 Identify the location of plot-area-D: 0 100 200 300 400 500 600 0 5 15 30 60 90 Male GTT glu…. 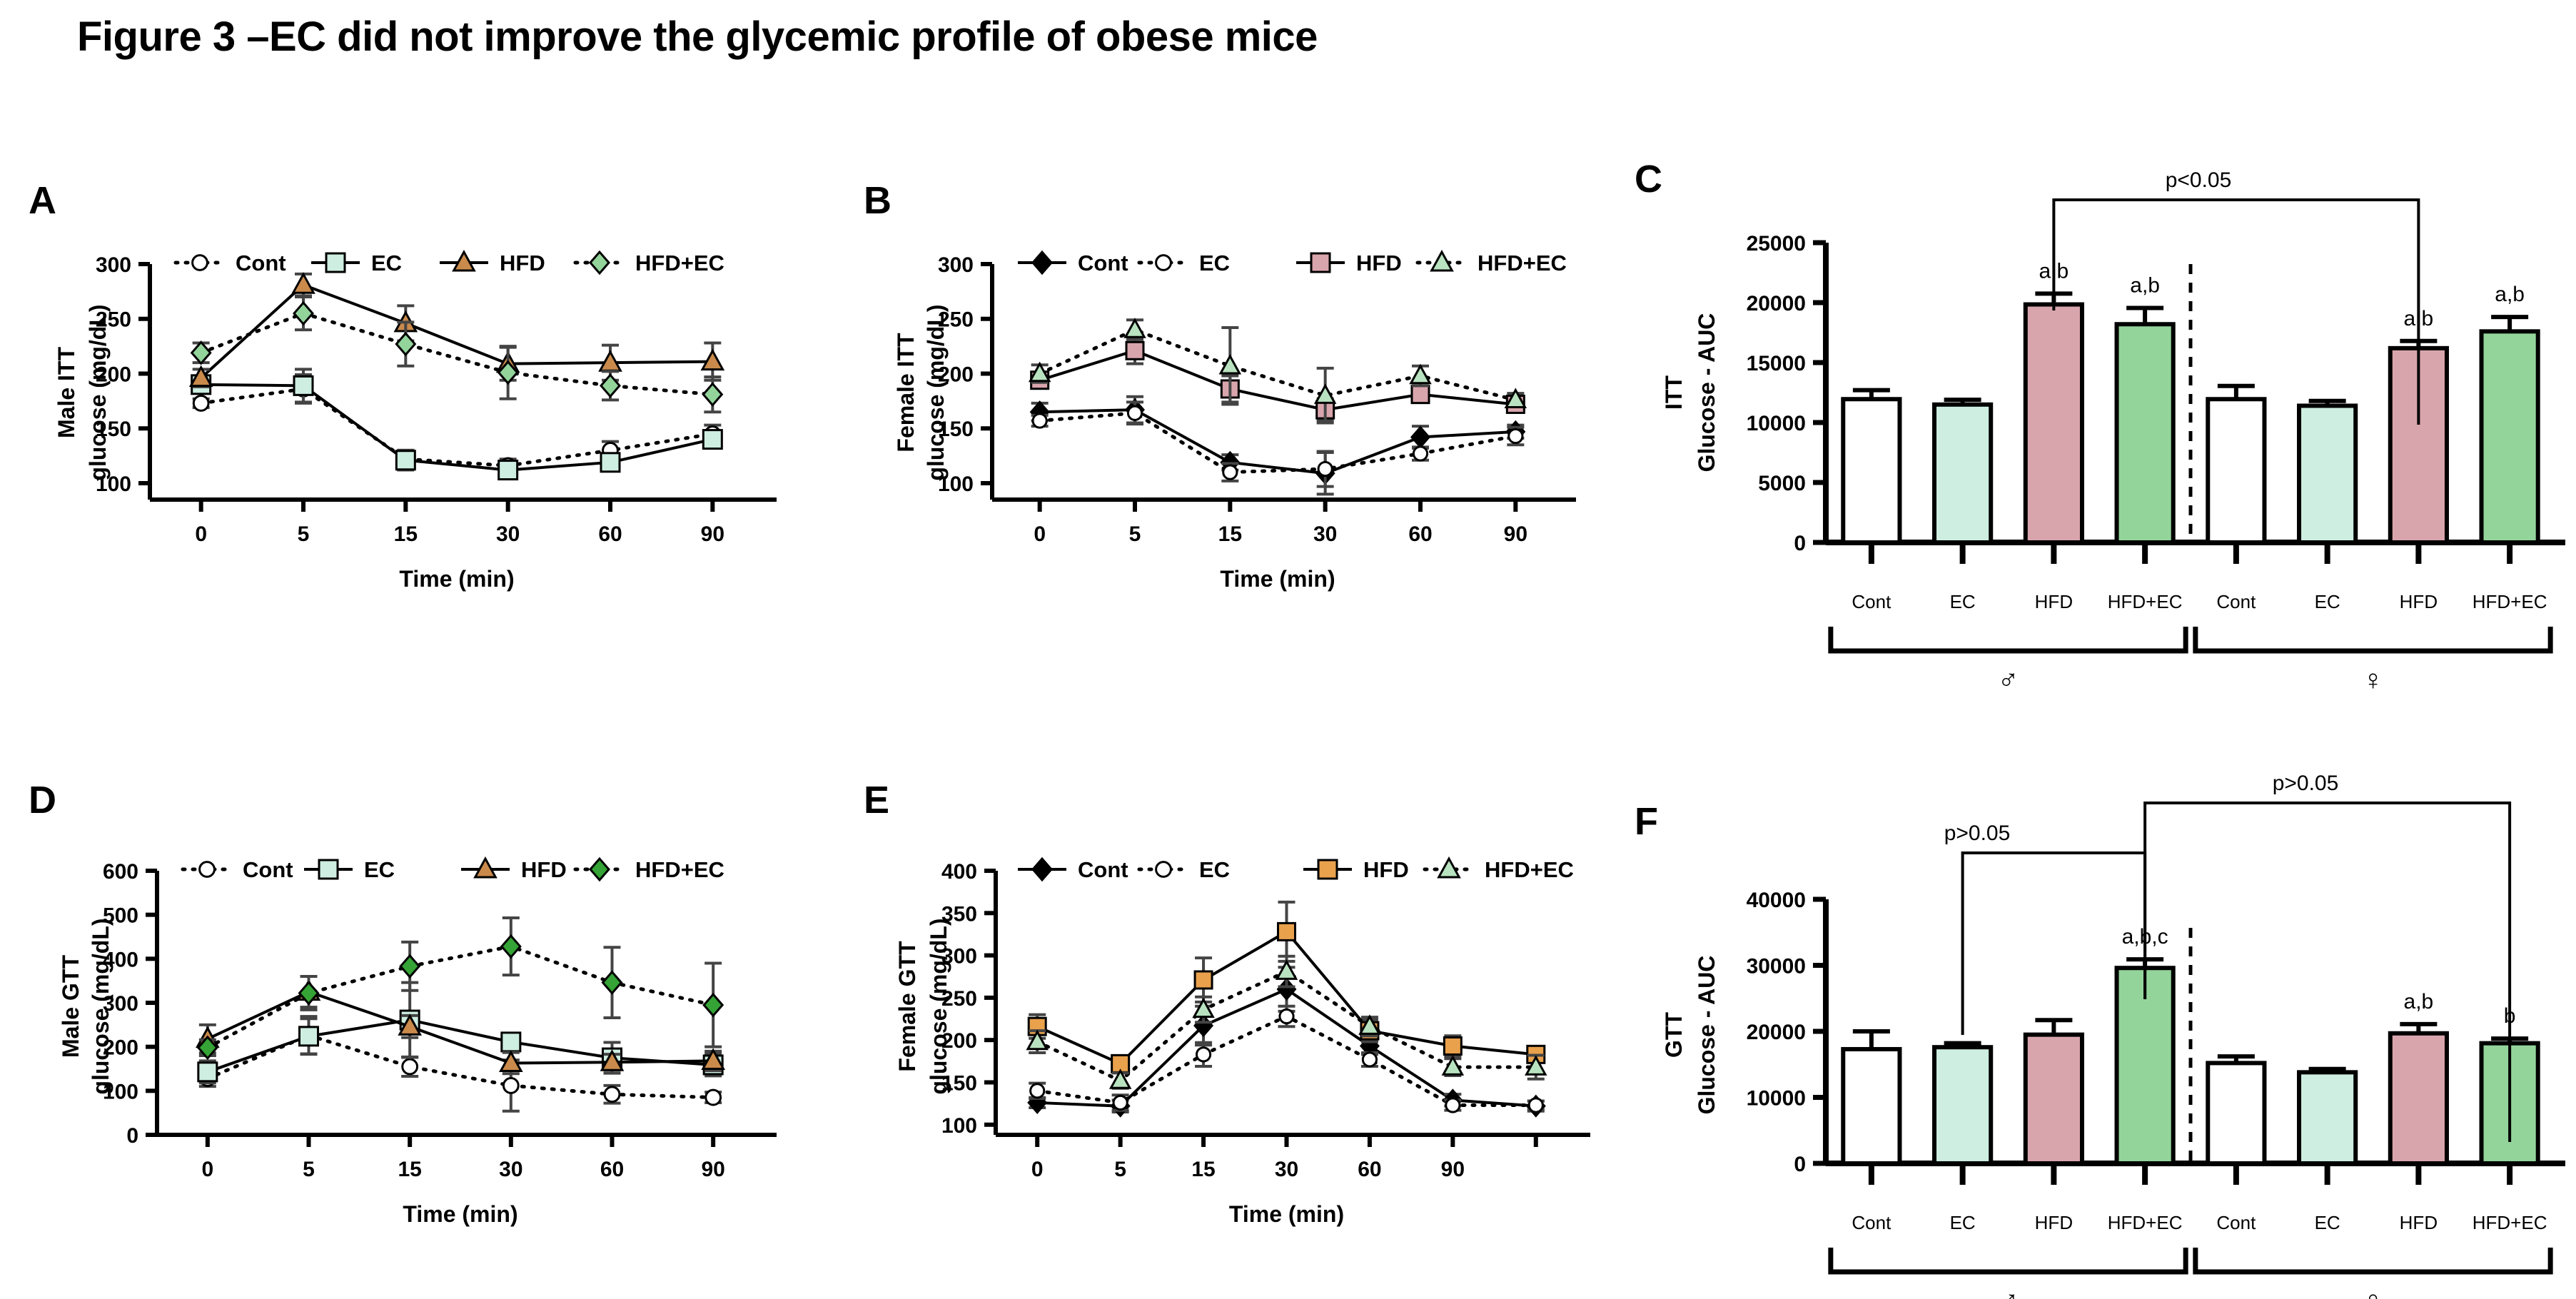
(417, 1043).